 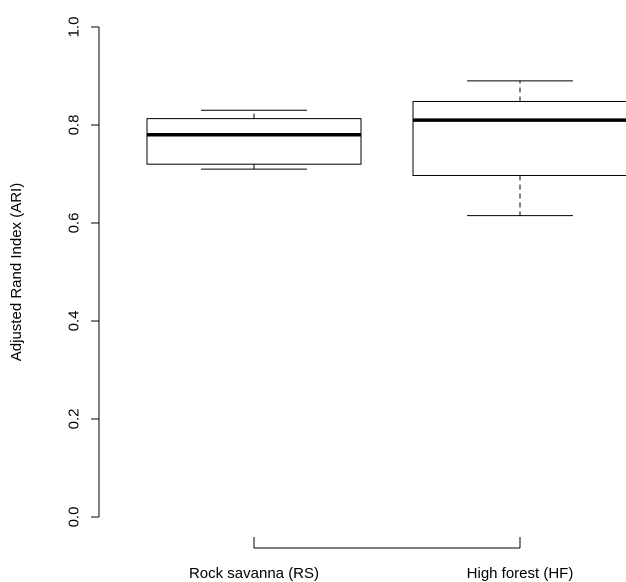 I want to click on y-tick-label: 0.8, so click(x=73, y=125).